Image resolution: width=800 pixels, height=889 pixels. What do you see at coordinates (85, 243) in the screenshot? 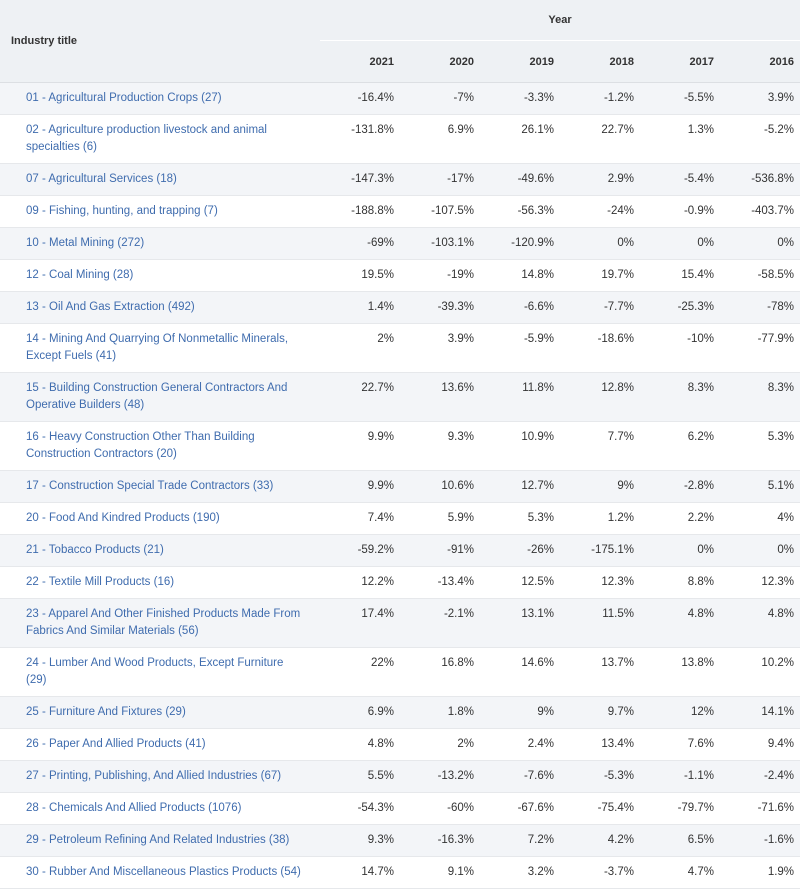
I see `industry-link: 10 - Metal Mining (272)` at bounding box center [85, 243].